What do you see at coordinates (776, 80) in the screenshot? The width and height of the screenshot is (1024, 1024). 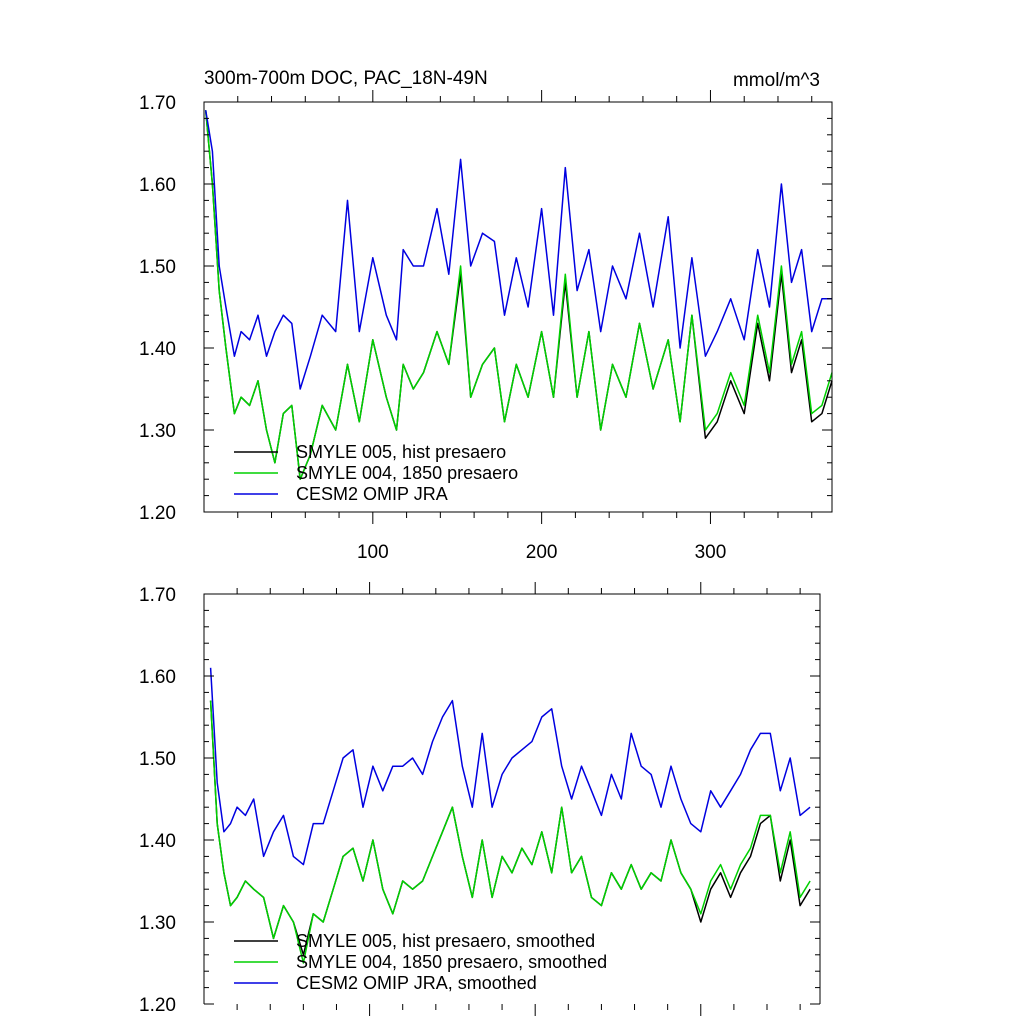 I see `units-label: mmol/m^3` at bounding box center [776, 80].